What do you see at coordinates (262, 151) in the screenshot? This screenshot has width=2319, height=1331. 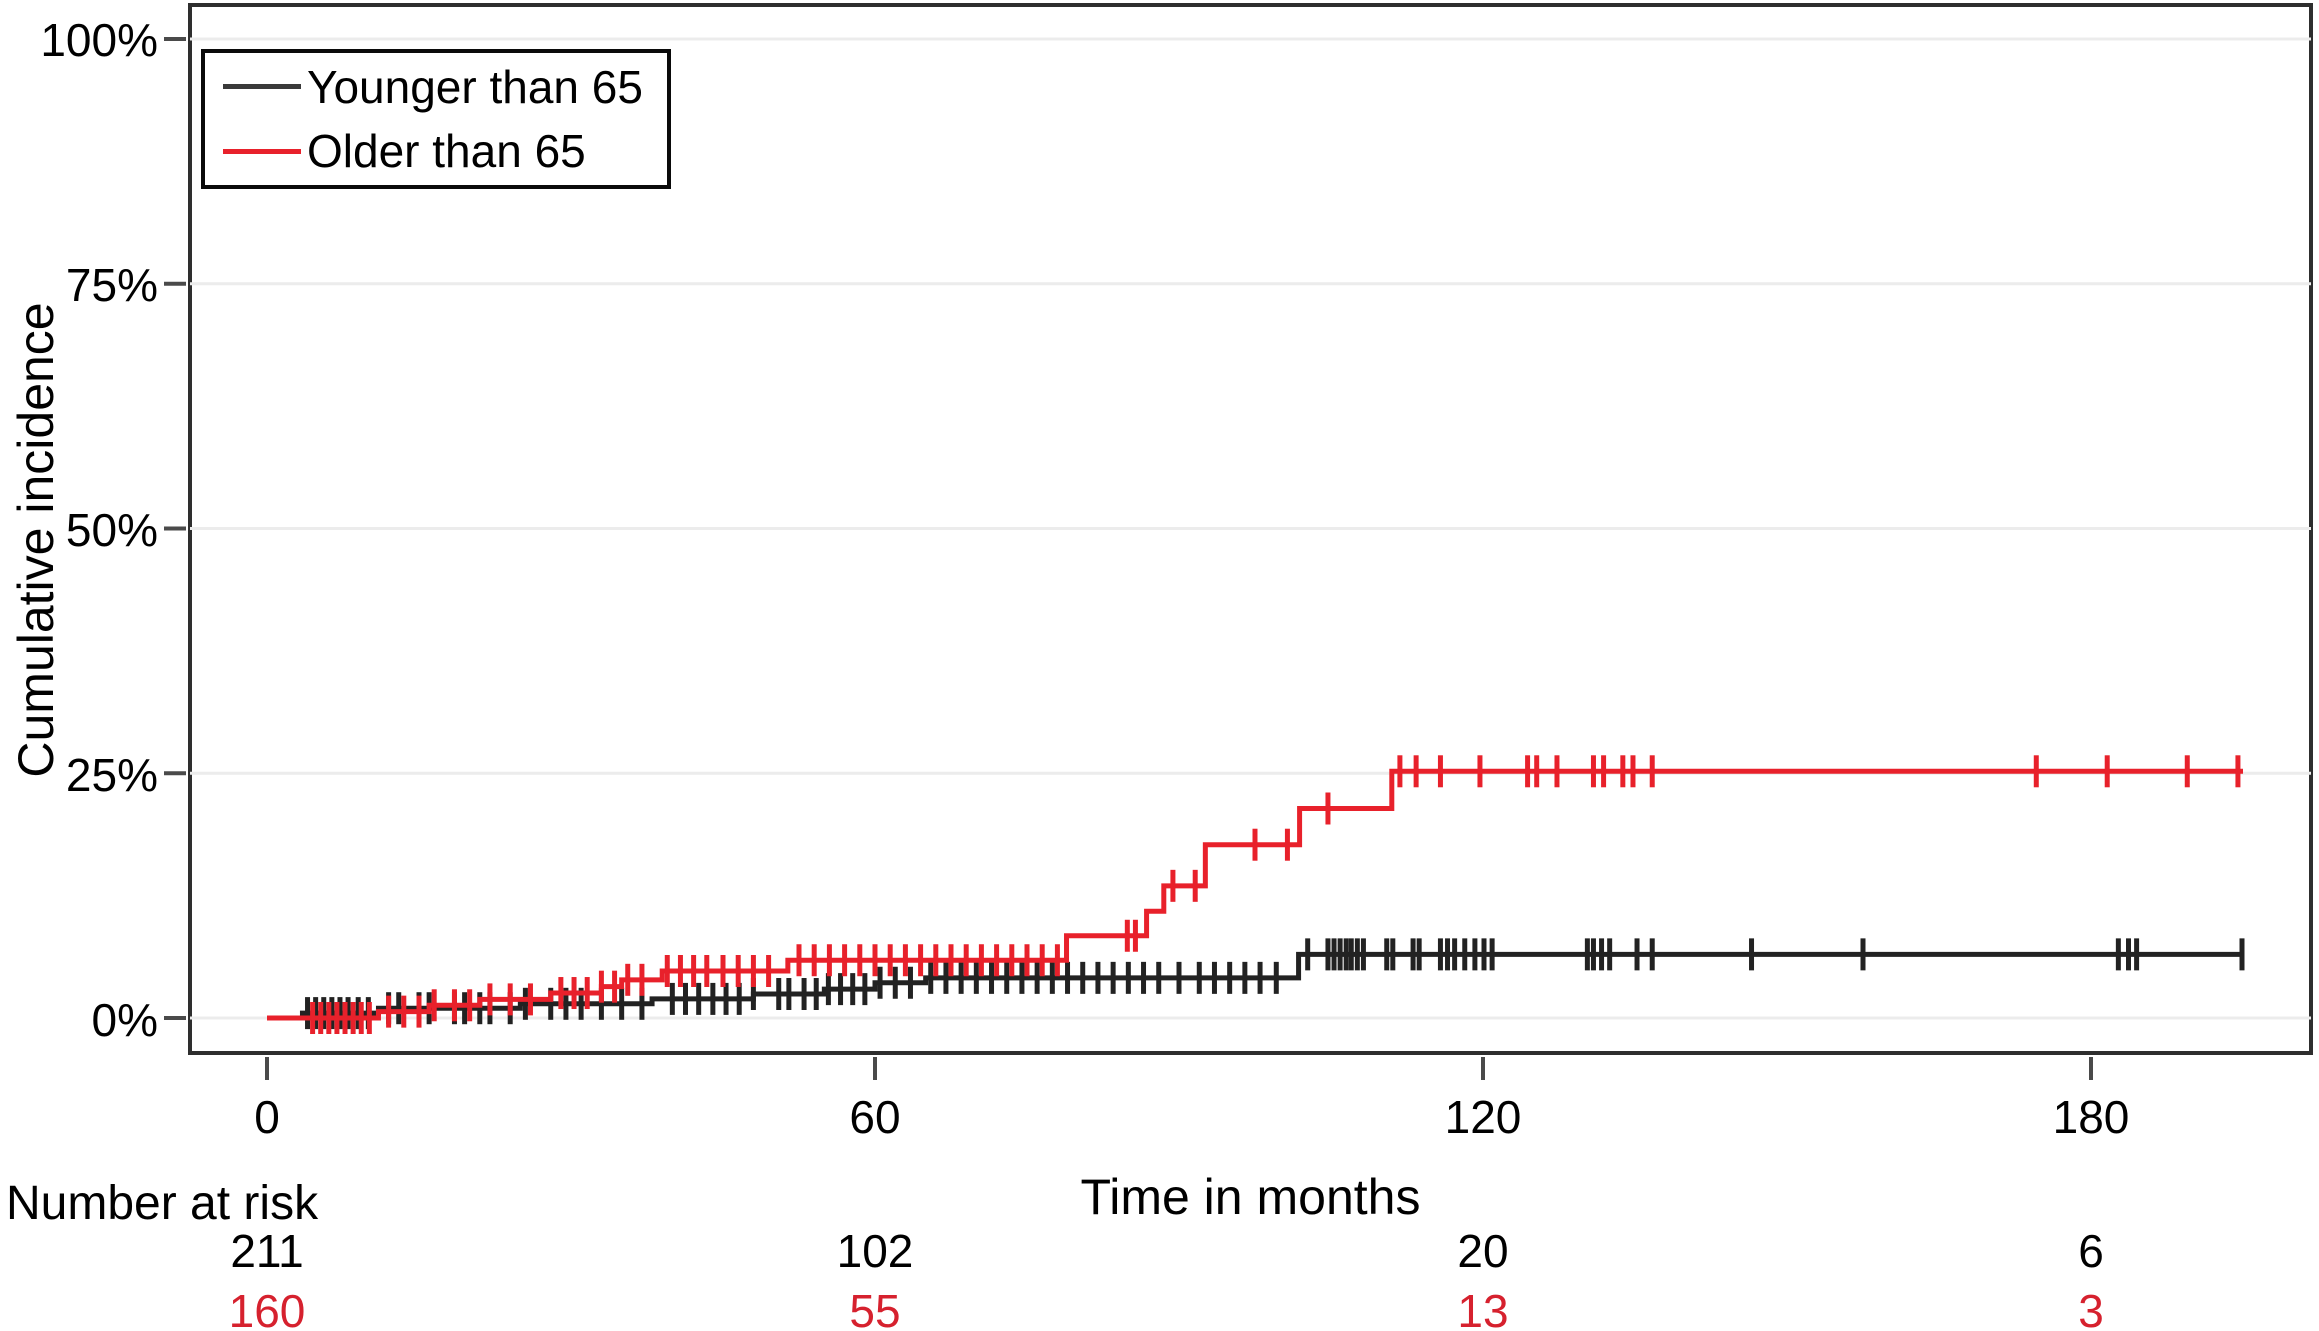 I see `older-line-swatch-icon` at bounding box center [262, 151].